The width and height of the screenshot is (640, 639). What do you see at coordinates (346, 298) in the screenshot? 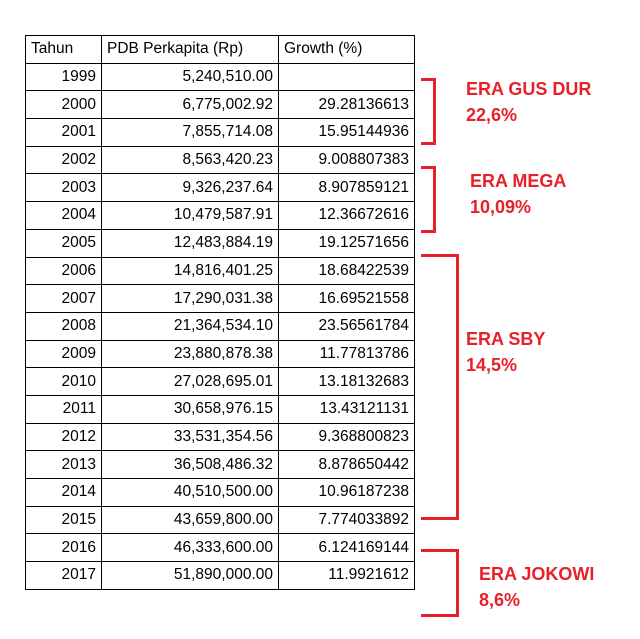
I see `cell-growth: 16.69521558` at bounding box center [346, 298].